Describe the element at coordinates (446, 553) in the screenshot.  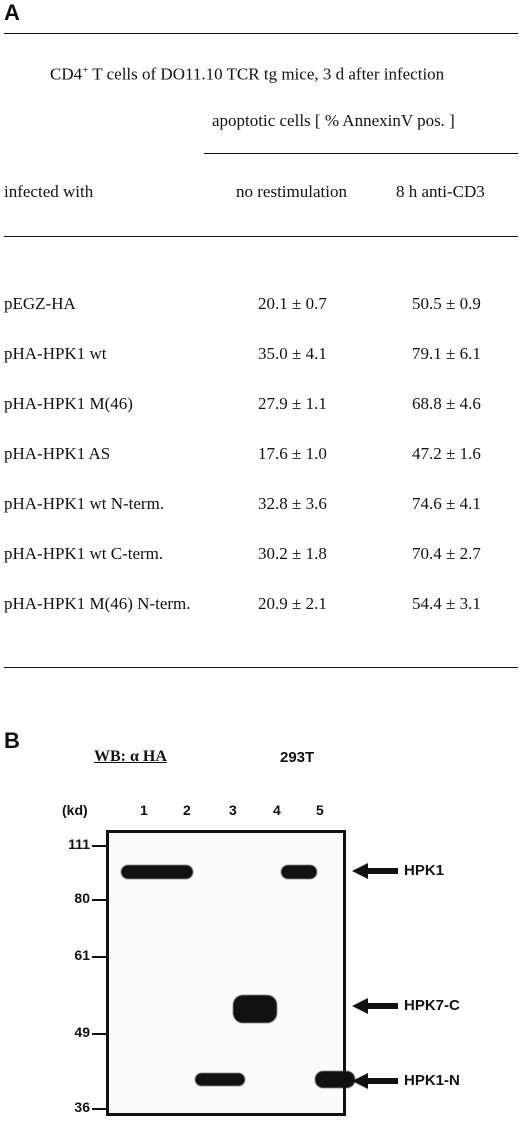
I see `row-value-anti-cd3: 70.4 ± 2.7` at that location.